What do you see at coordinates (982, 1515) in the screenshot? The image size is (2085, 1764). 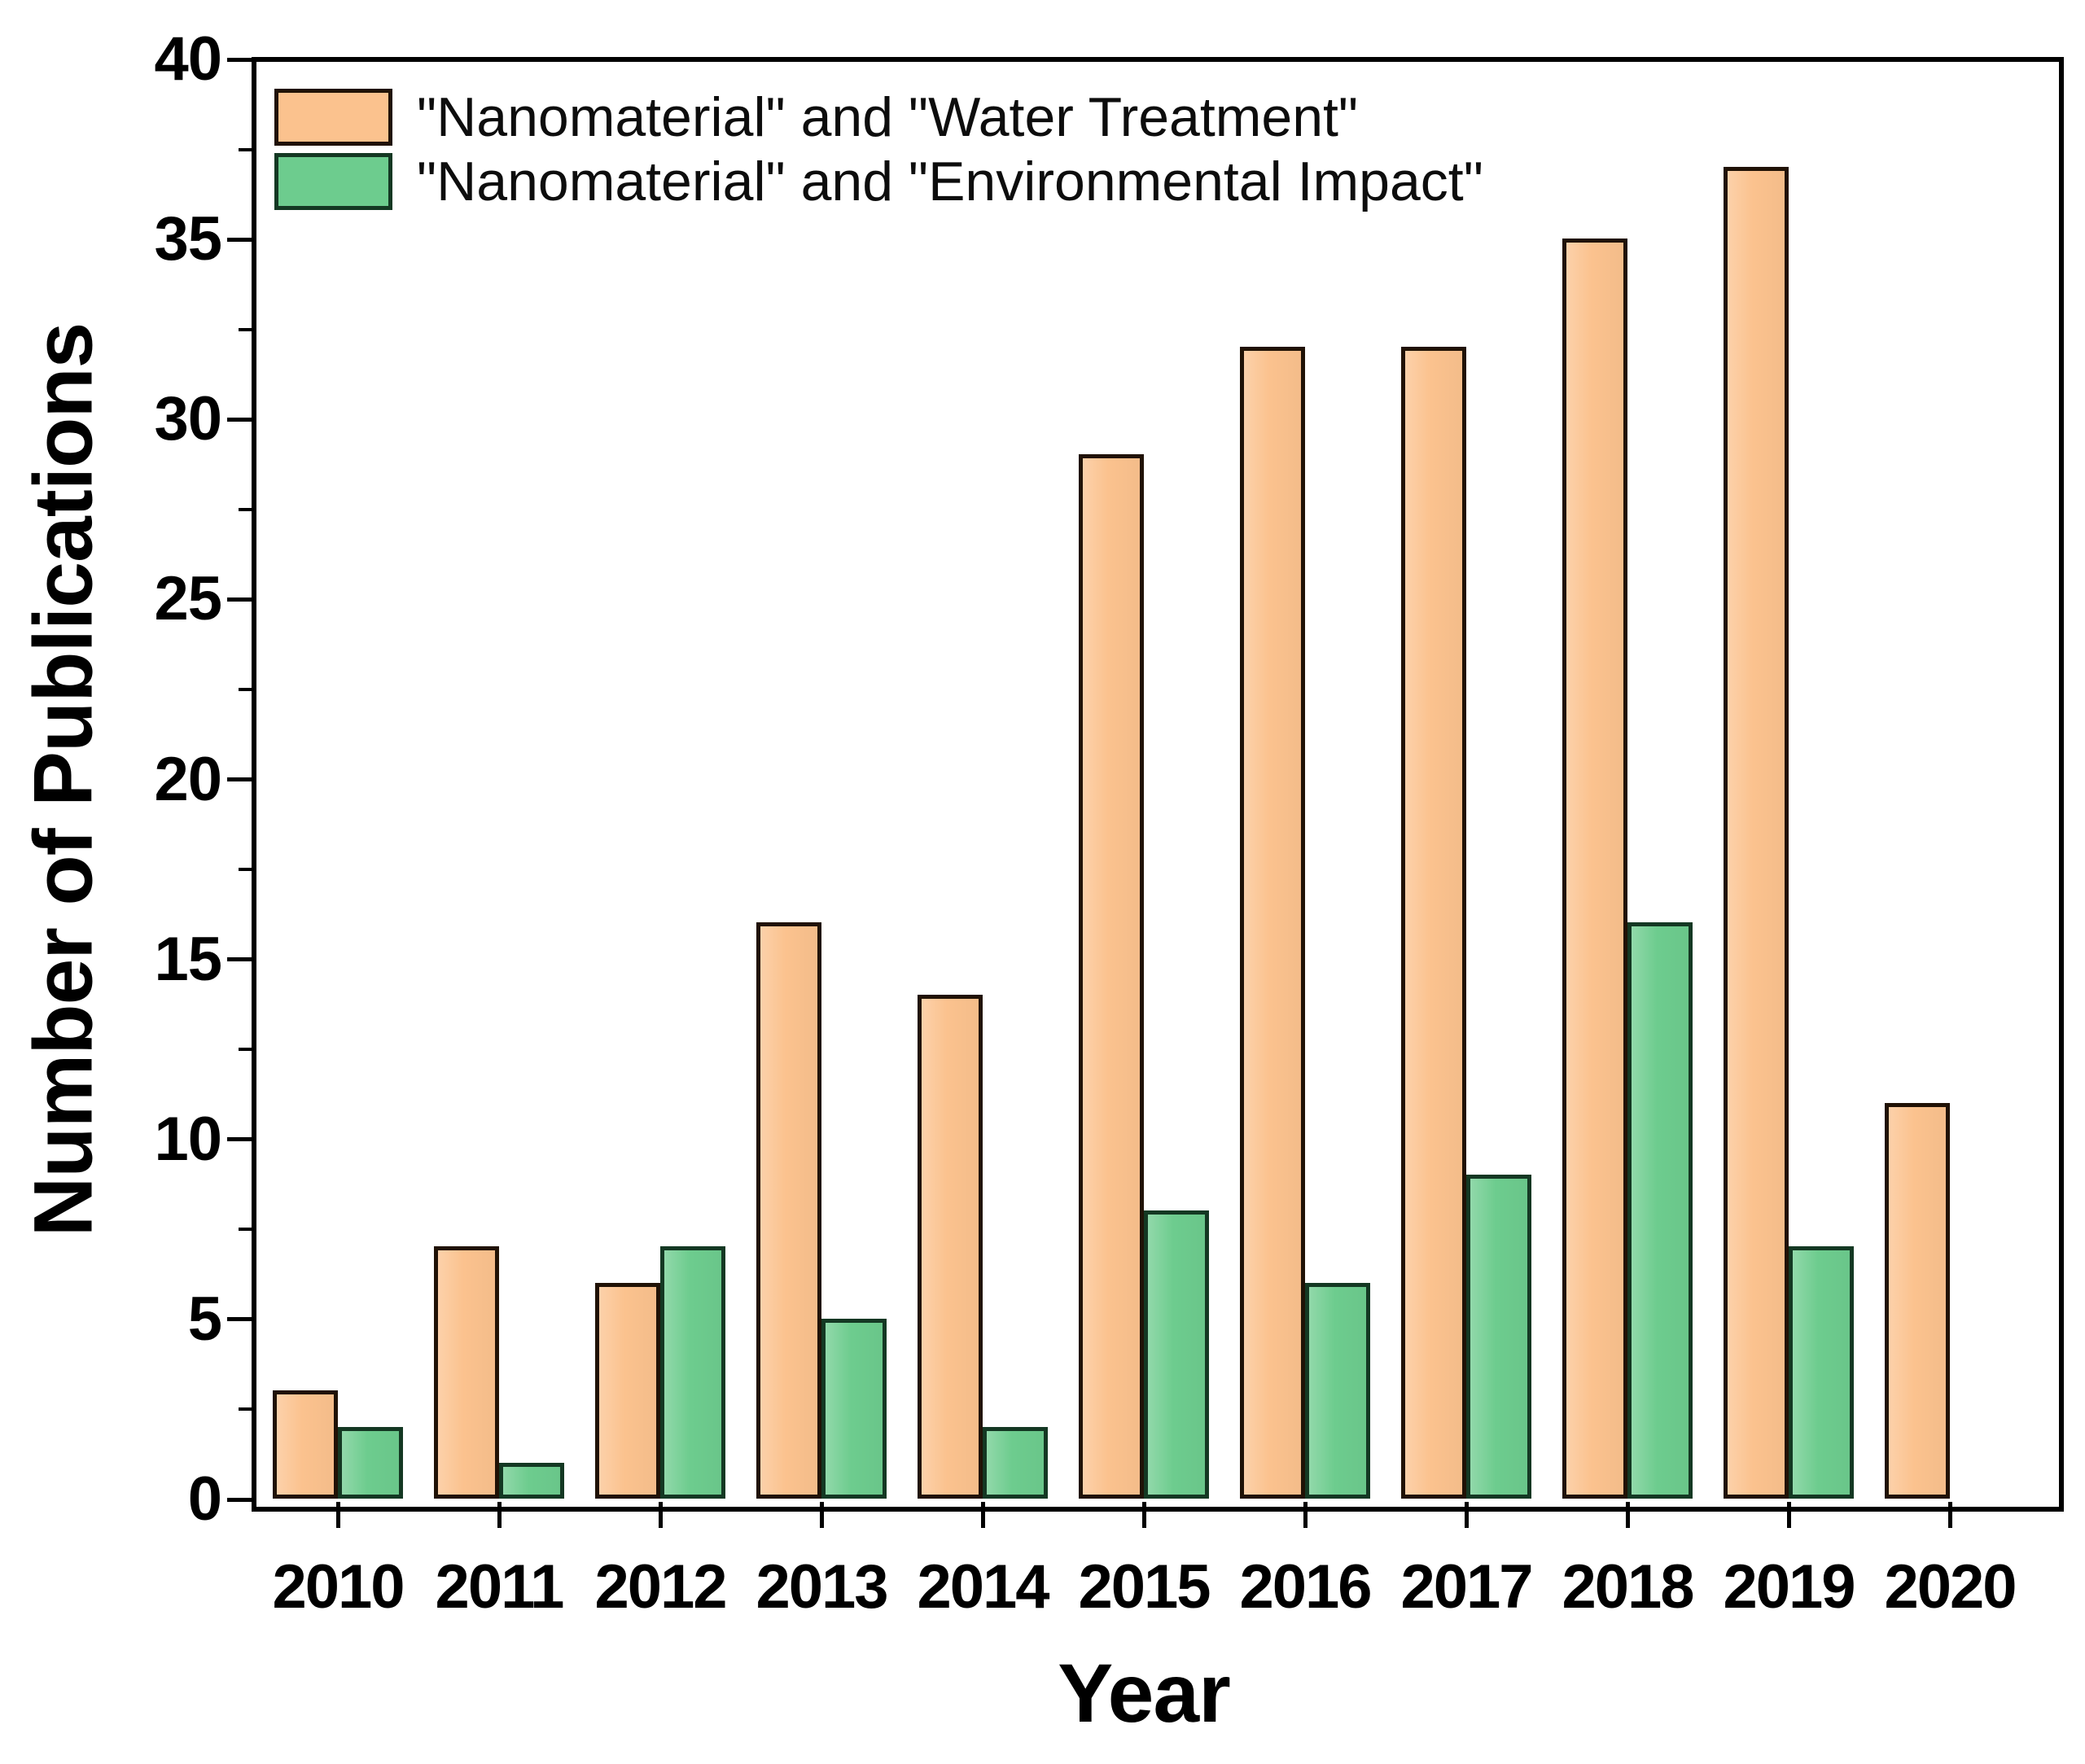 I see `x-tick-2014` at bounding box center [982, 1515].